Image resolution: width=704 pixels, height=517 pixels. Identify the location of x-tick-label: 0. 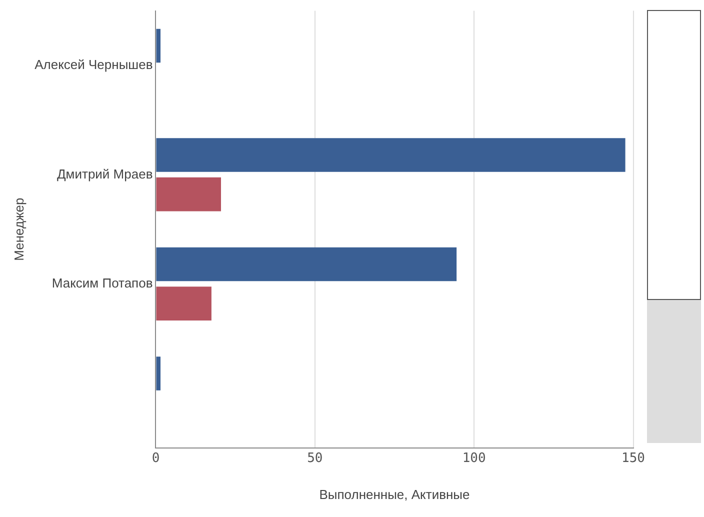
(156, 458).